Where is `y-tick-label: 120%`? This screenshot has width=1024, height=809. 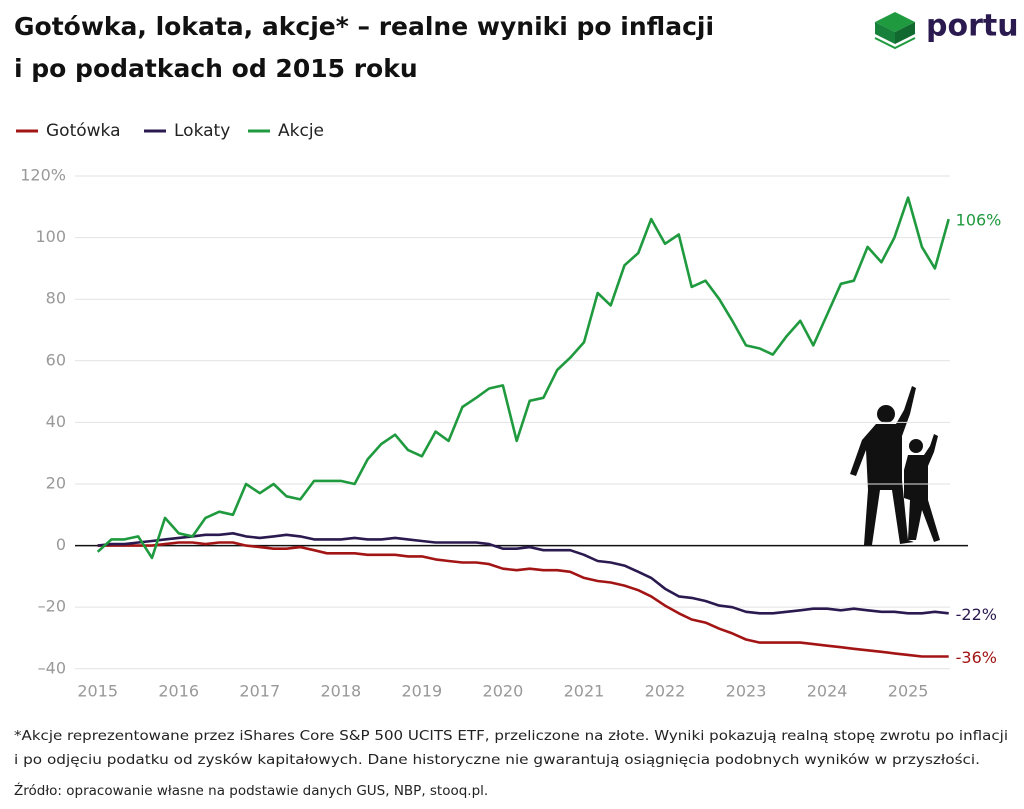 y-tick-label: 120% is located at coordinates (43, 175).